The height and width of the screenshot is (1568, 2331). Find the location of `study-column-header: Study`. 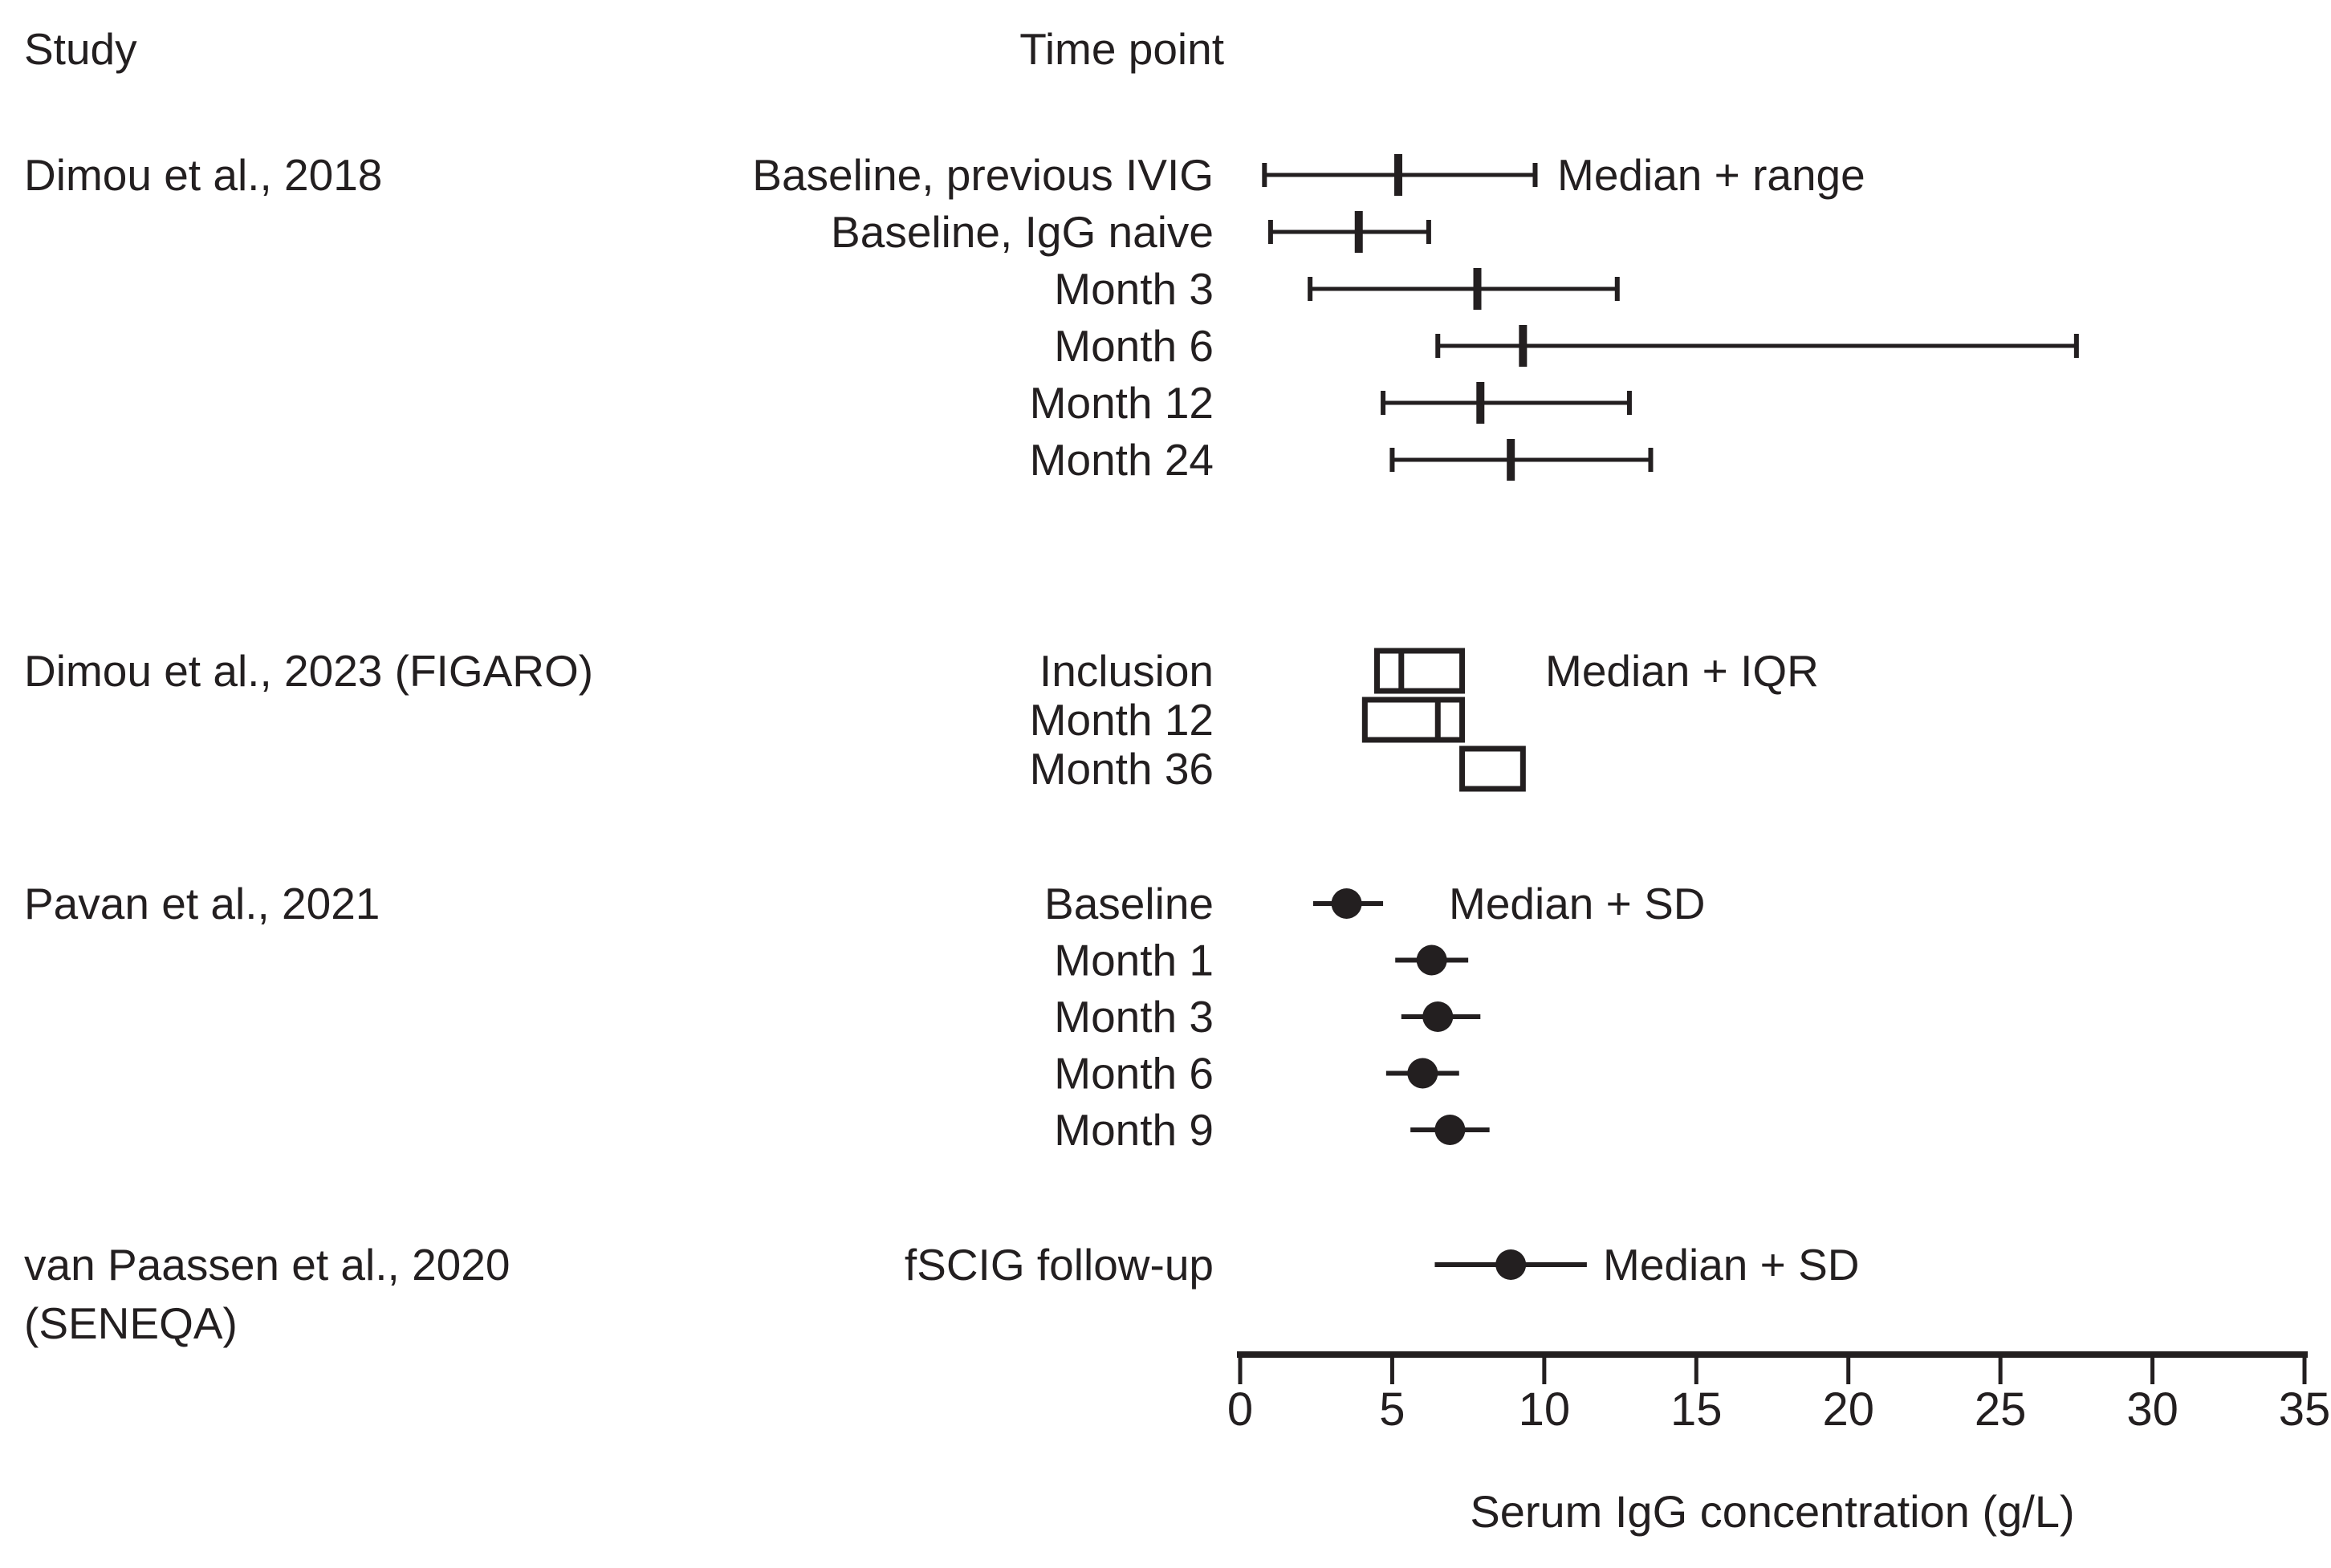

study-column-header: Study is located at coordinates (80, 49).